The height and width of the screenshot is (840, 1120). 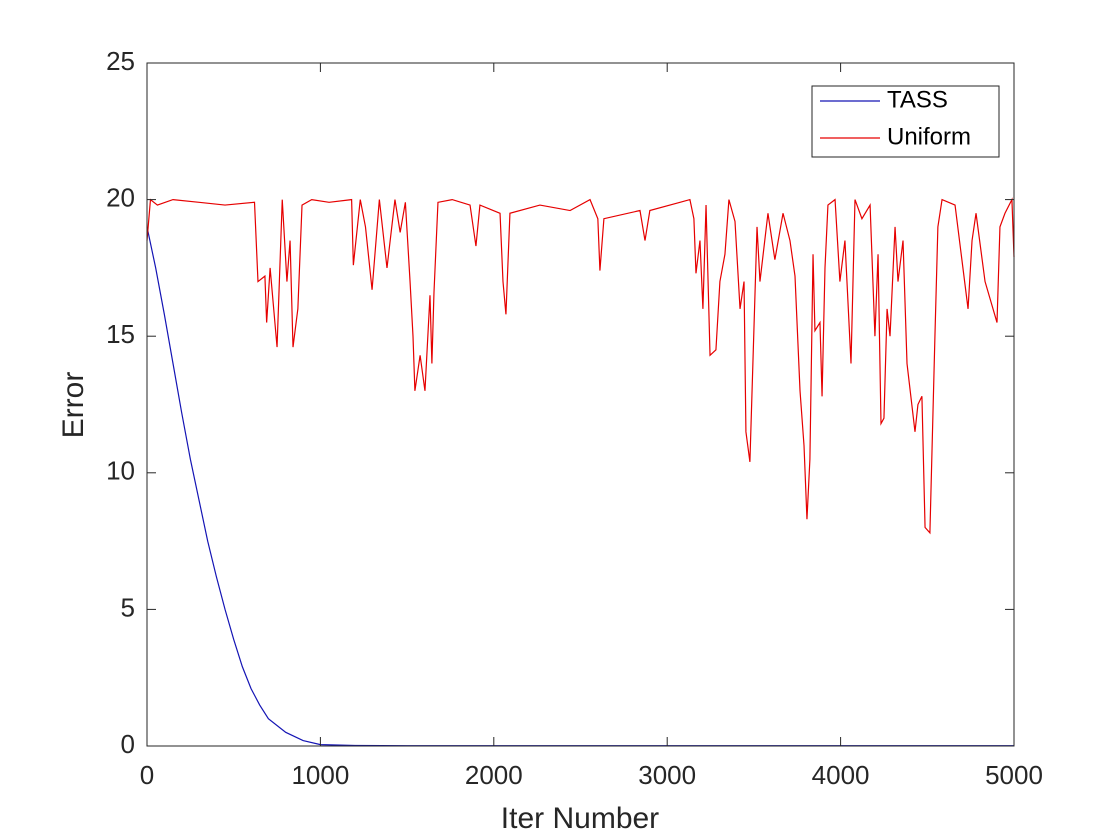 I want to click on y-tick-label: 25, so click(x=120, y=61).